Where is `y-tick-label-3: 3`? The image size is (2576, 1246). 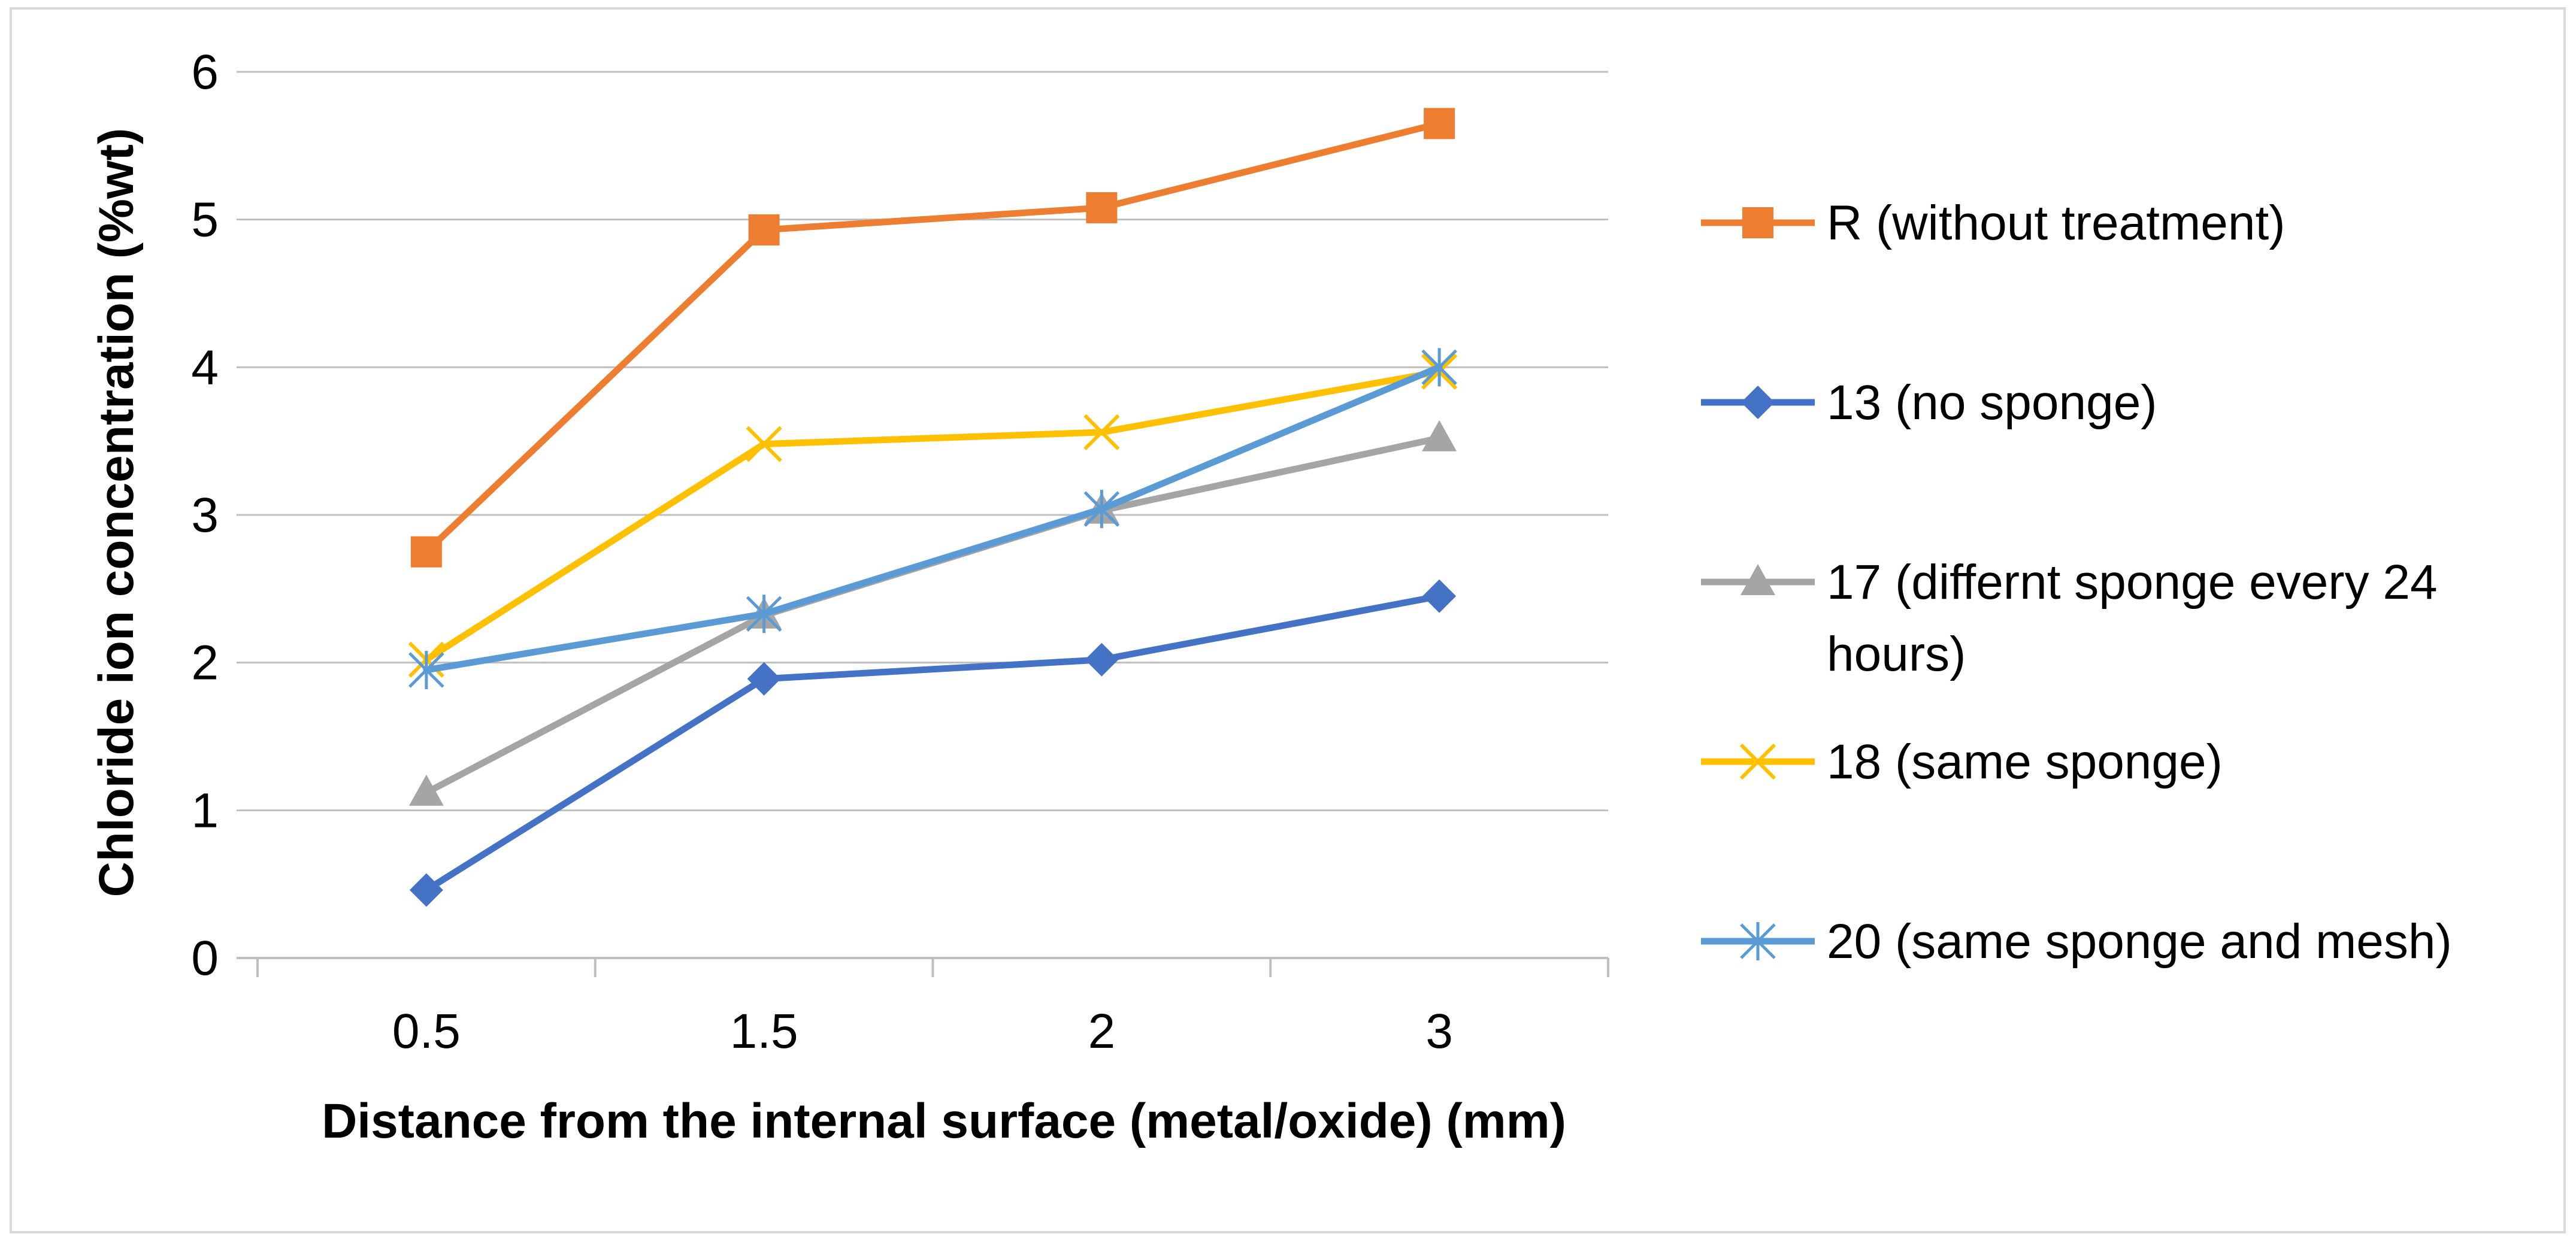
y-tick-label-3: 3 is located at coordinates (205, 515).